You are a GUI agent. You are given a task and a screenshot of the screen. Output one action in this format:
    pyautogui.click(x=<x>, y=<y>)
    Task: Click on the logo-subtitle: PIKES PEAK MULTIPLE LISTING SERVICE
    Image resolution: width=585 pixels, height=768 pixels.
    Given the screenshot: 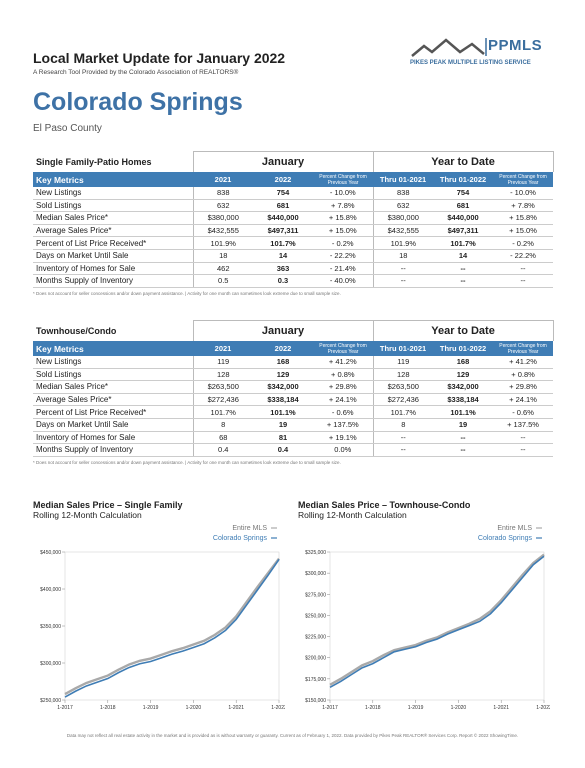 What is the action you would take?
    pyautogui.click(x=470, y=63)
    